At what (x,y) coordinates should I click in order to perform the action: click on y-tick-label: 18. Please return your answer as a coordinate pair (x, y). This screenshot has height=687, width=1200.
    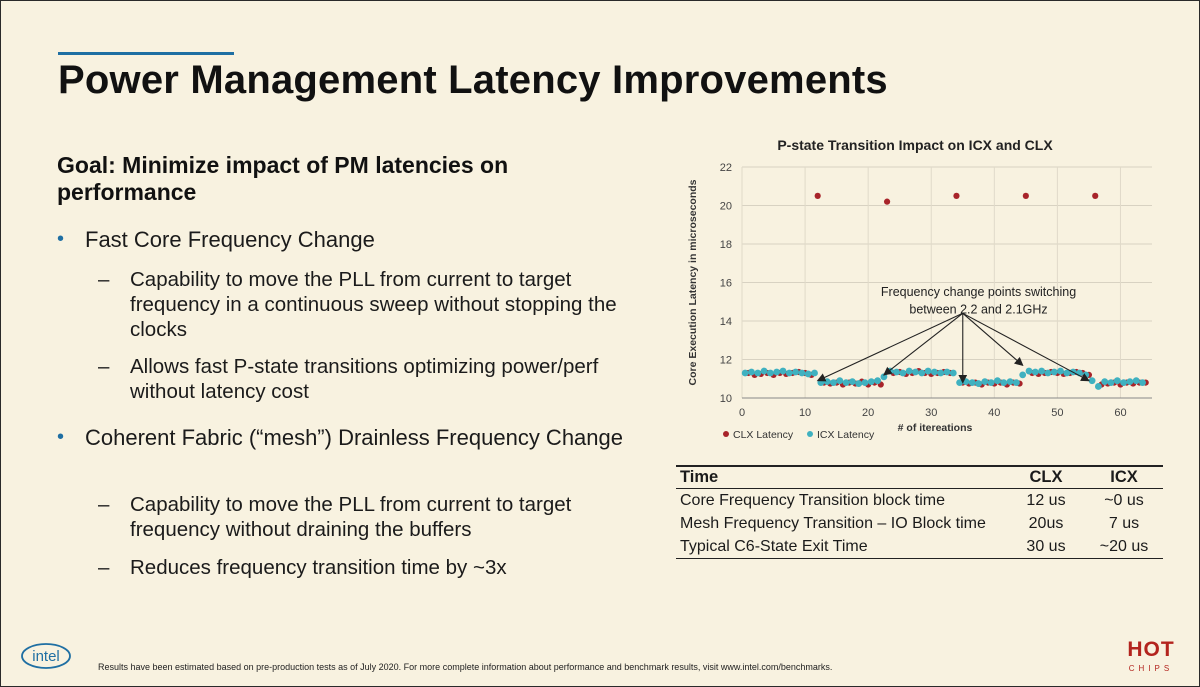
    Looking at the image, I should click on (726, 245).